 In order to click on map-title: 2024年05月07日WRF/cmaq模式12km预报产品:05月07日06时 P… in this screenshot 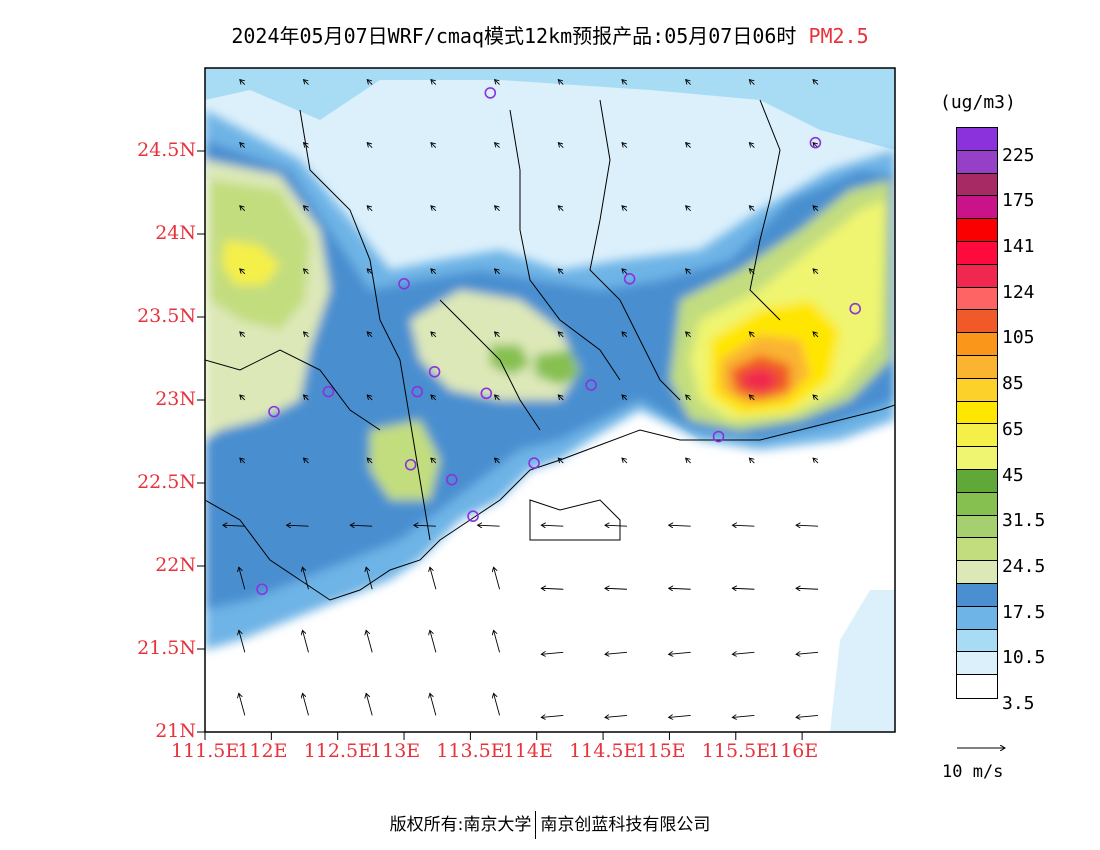, I will do `click(550, 34)`.